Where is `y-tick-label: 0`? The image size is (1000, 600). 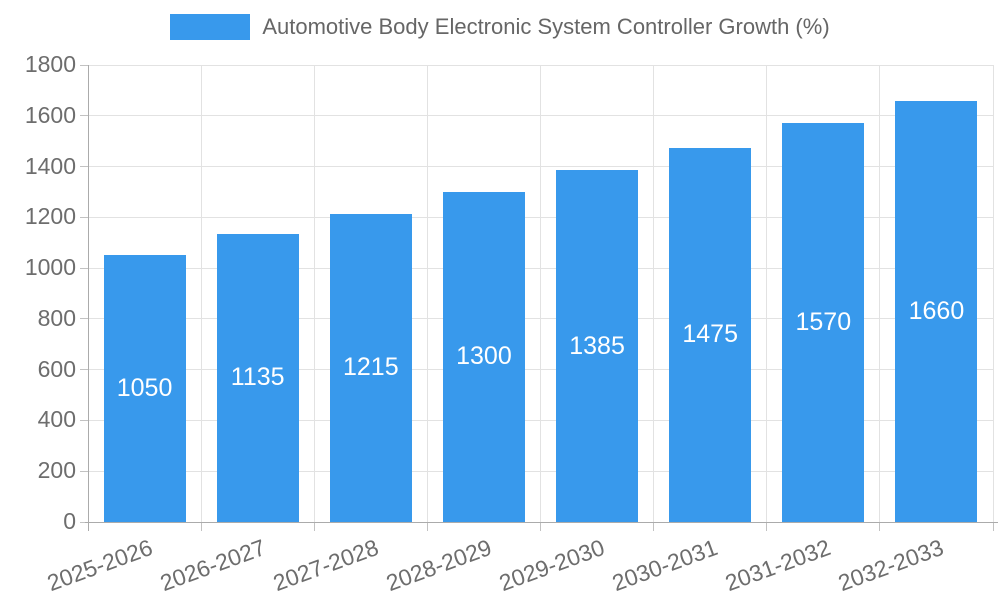 y-tick-label: 0 is located at coordinates (69, 521).